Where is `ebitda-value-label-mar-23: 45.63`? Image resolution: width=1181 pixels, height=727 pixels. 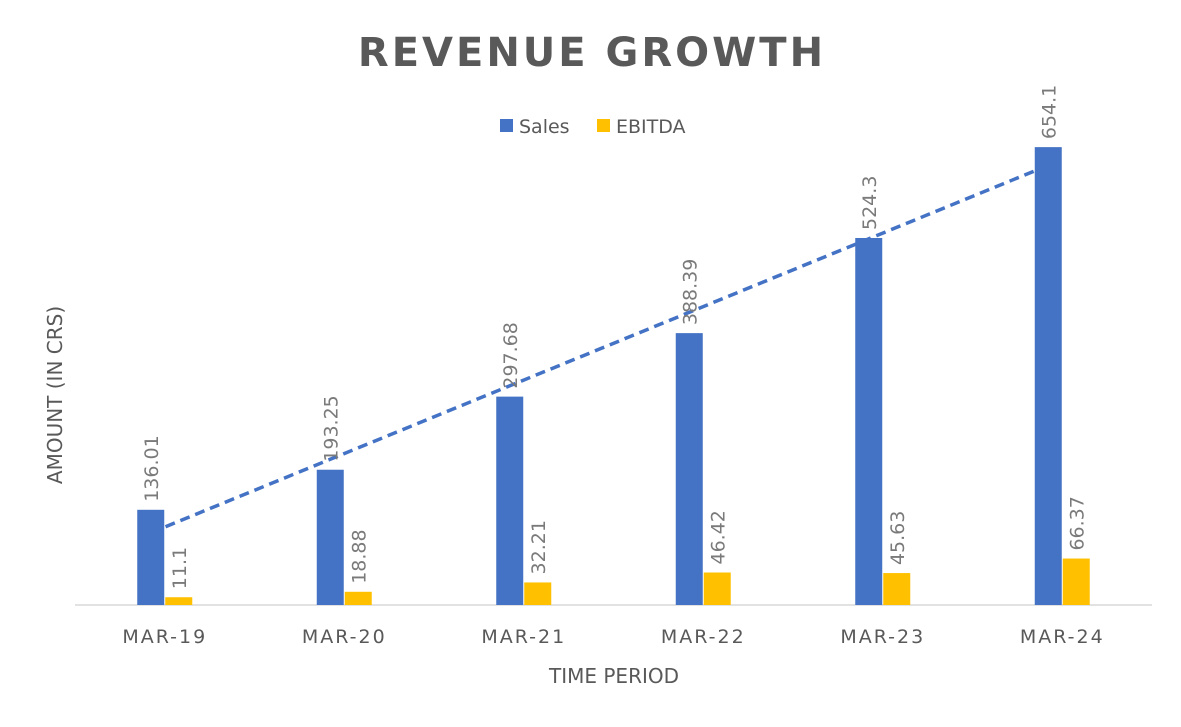
ebitda-value-label-mar-23: 45.63 is located at coordinates (898, 538).